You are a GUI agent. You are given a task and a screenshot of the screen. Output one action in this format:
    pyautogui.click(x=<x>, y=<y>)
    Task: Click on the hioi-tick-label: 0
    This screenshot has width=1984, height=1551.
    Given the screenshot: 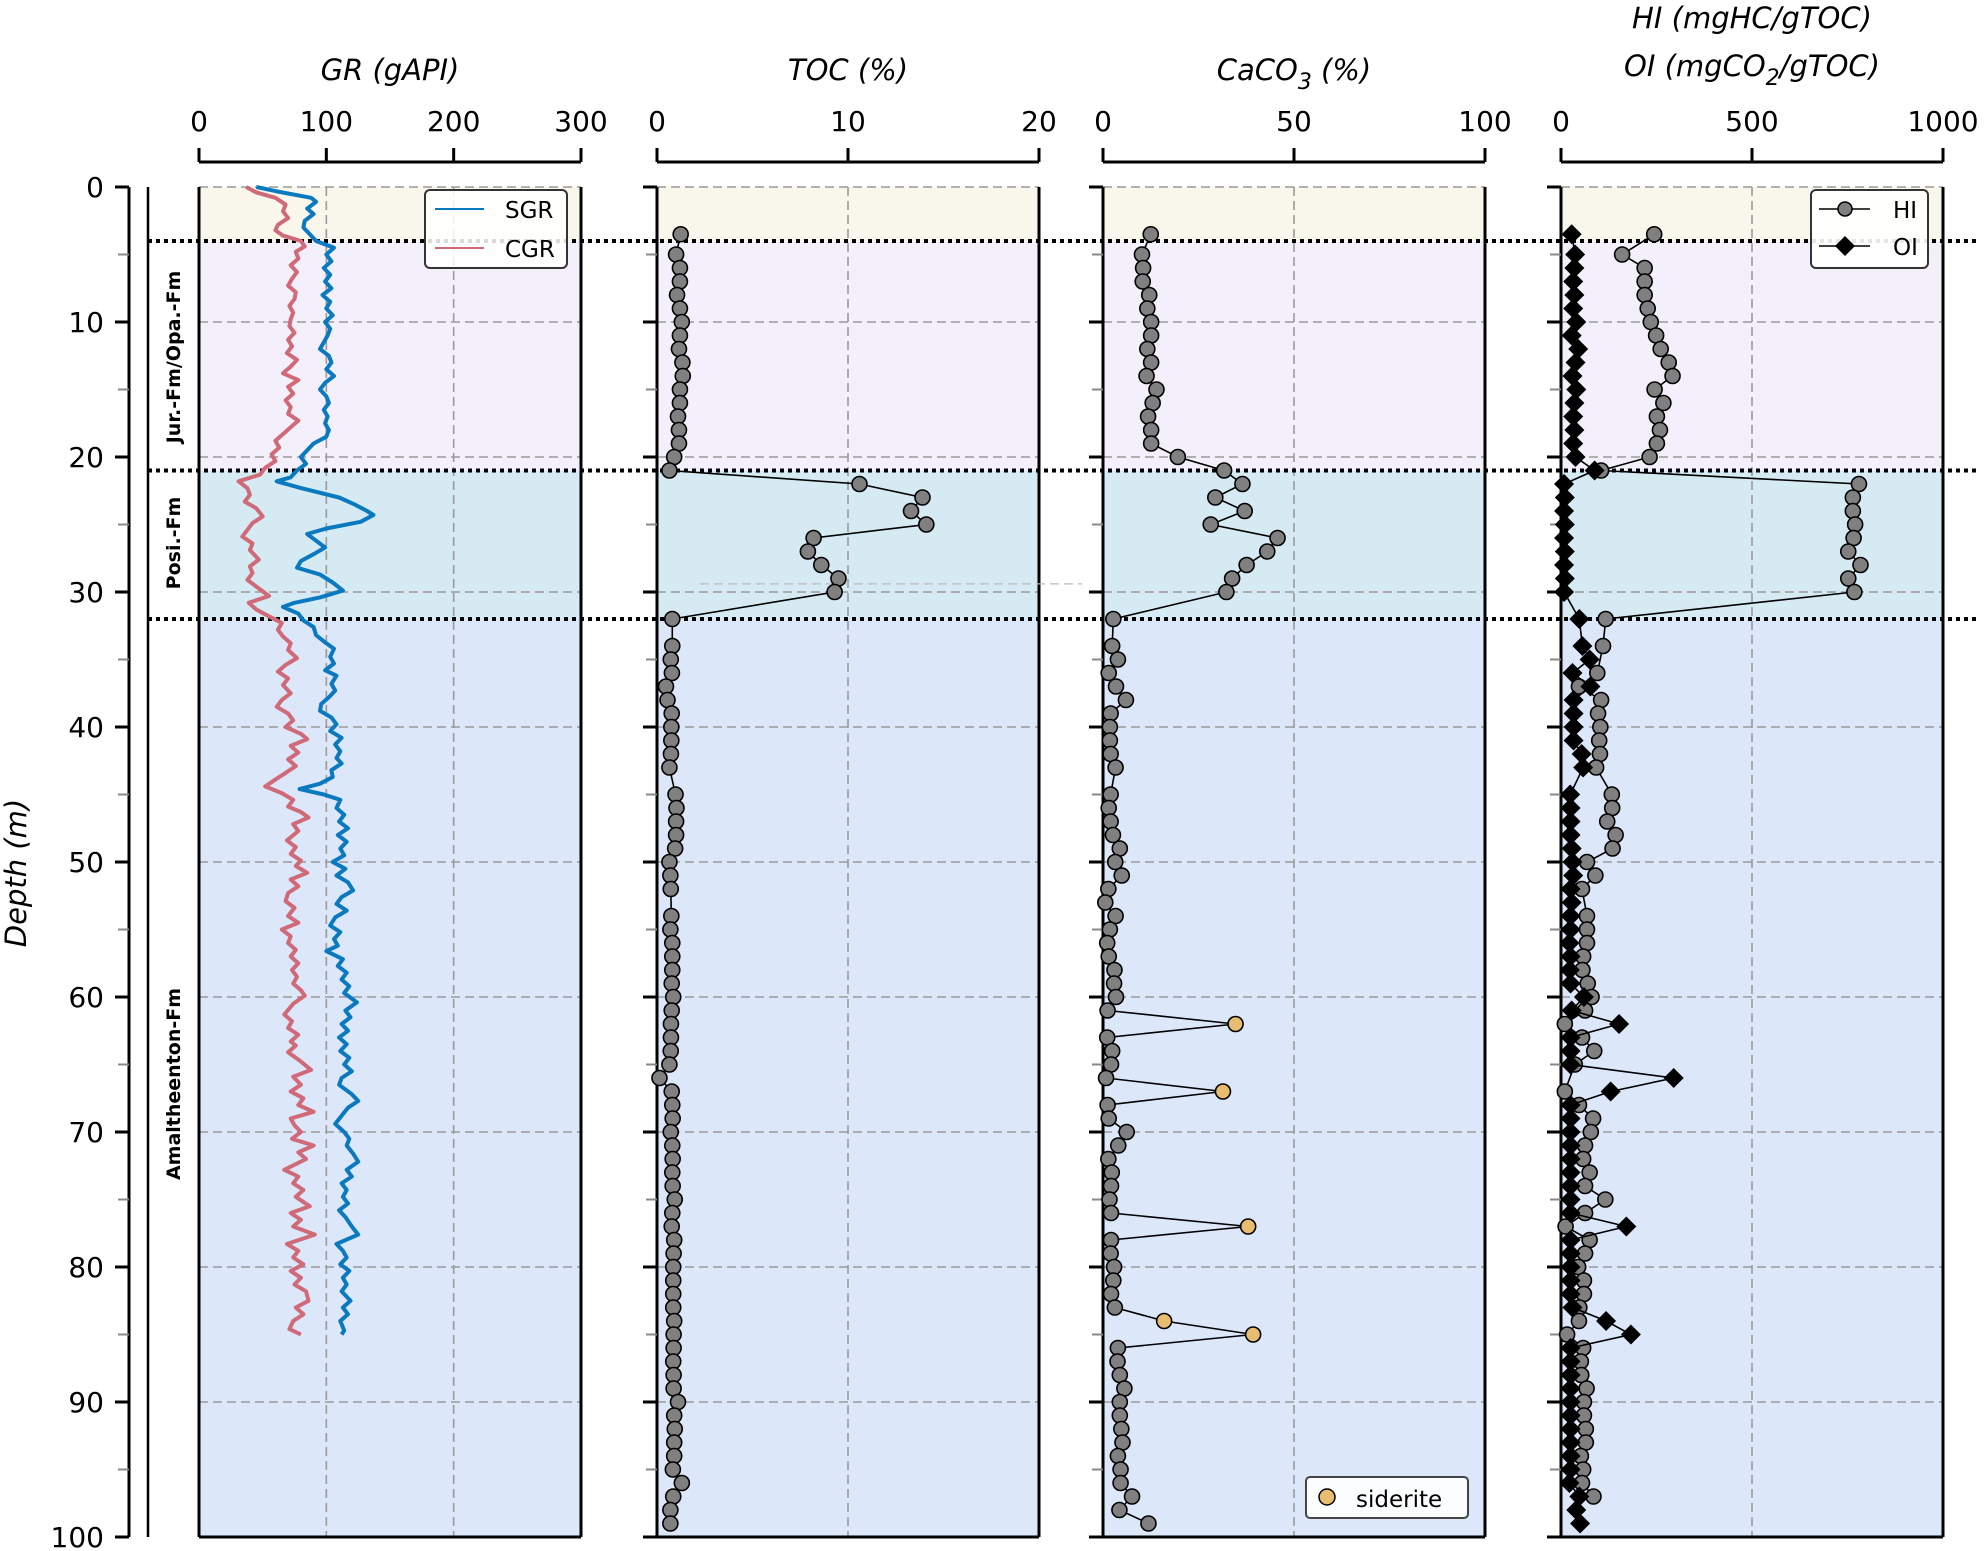 What is the action you would take?
    pyautogui.click(x=1561, y=121)
    